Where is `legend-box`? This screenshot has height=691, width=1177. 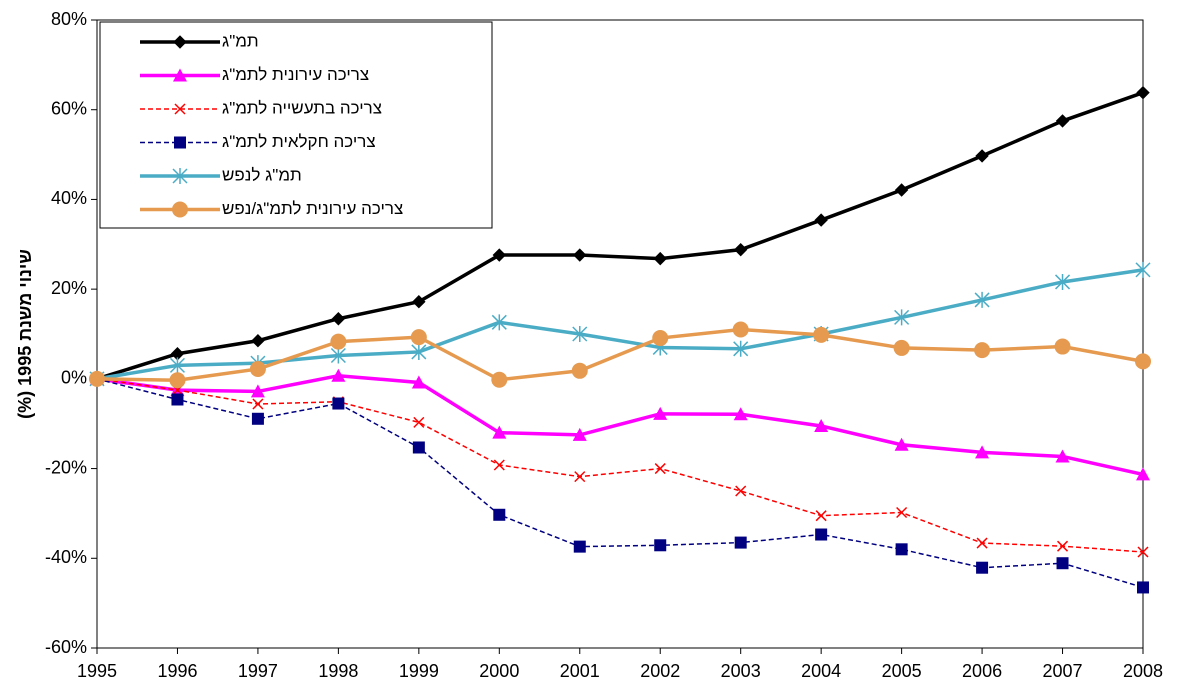
legend-box is located at coordinates (296, 125).